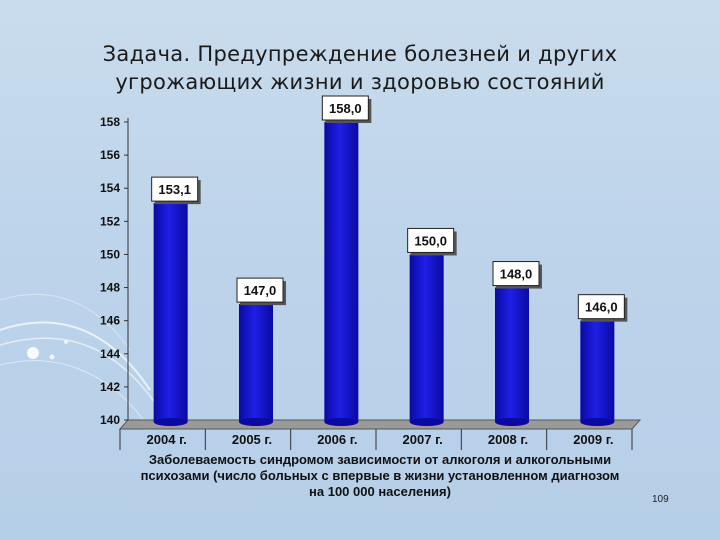  Describe the element at coordinates (252, 439) in the screenshot. I see `x-category-label: 2005 г.` at that location.